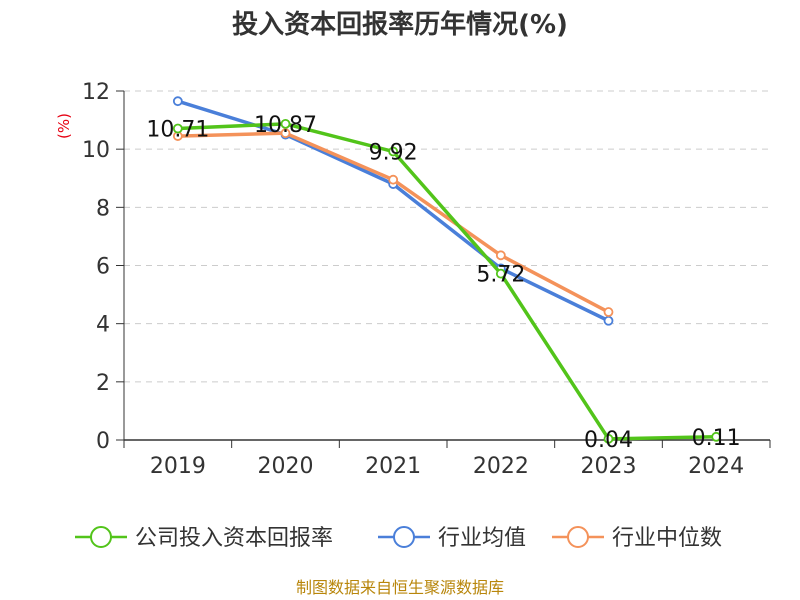 The height and width of the screenshot is (600, 800). Describe the element at coordinates (393, 466) in the screenshot. I see `x-tick-label: 2021` at that location.